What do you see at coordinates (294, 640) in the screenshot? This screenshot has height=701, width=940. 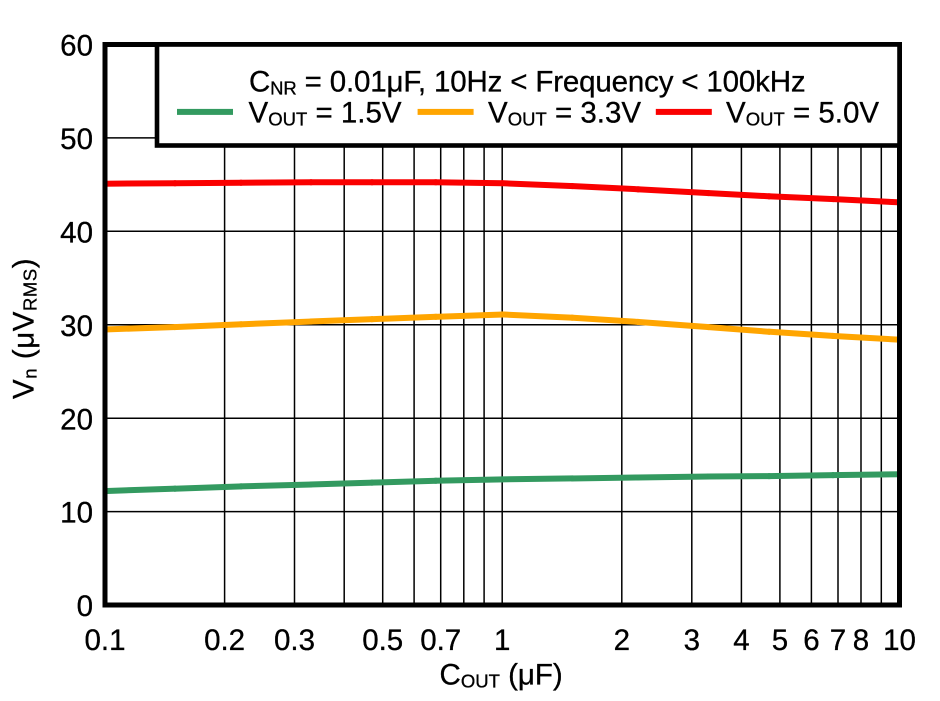 I see `svg-text: 0.3` at bounding box center [294, 640].